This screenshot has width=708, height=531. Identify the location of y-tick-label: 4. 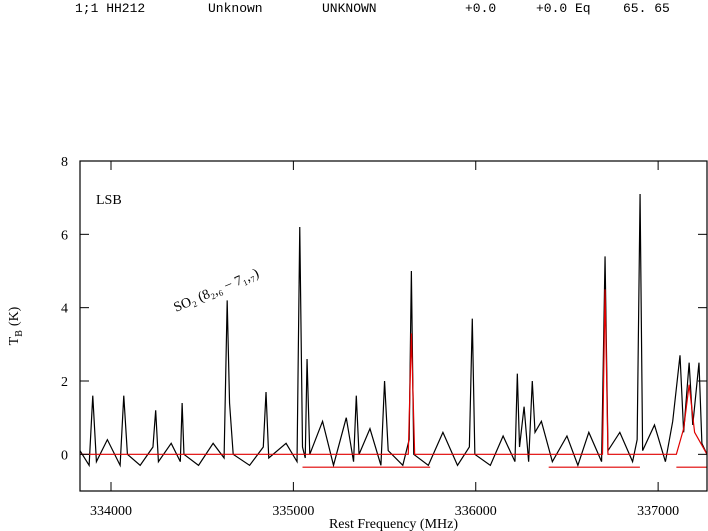
(64, 309).